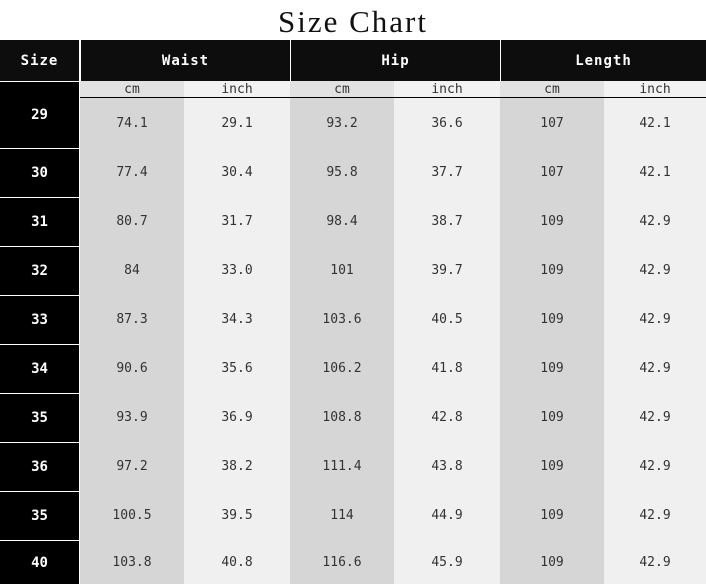 Image resolution: width=706 pixels, height=584 pixels. What do you see at coordinates (237, 515) in the screenshot?
I see `value-cell: 39.5` at bounding box center [237, 515].